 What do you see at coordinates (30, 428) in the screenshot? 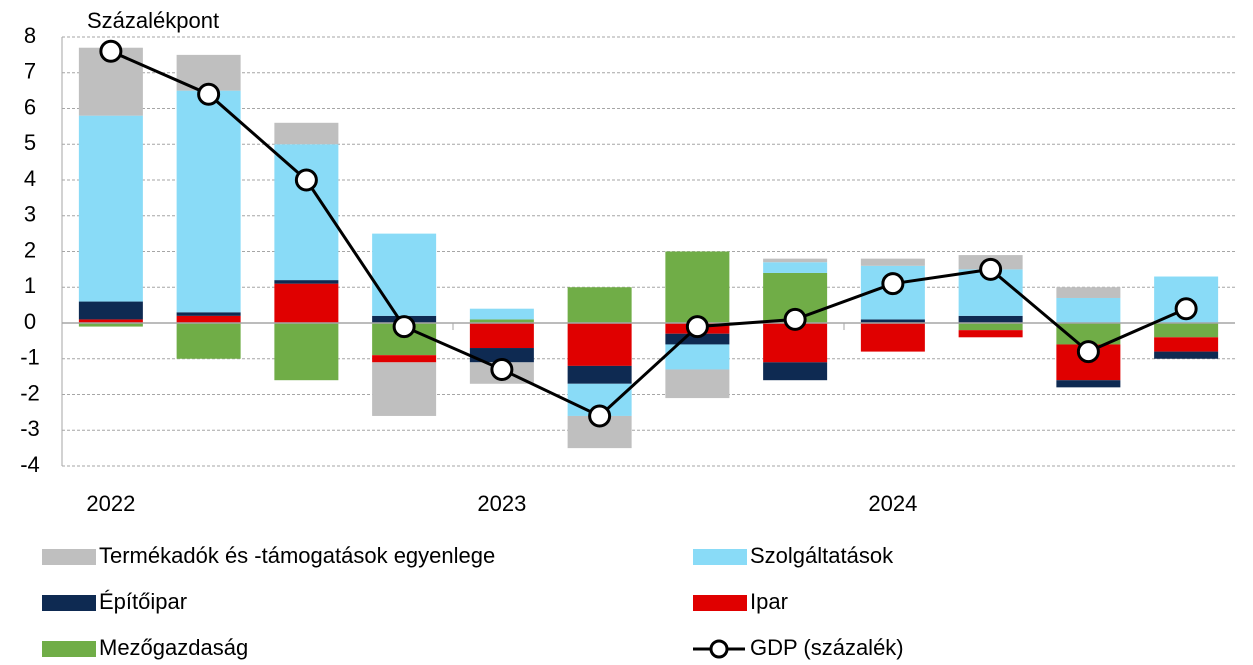
I see `y-tick-label: -3` at bounding box center [30, 428].